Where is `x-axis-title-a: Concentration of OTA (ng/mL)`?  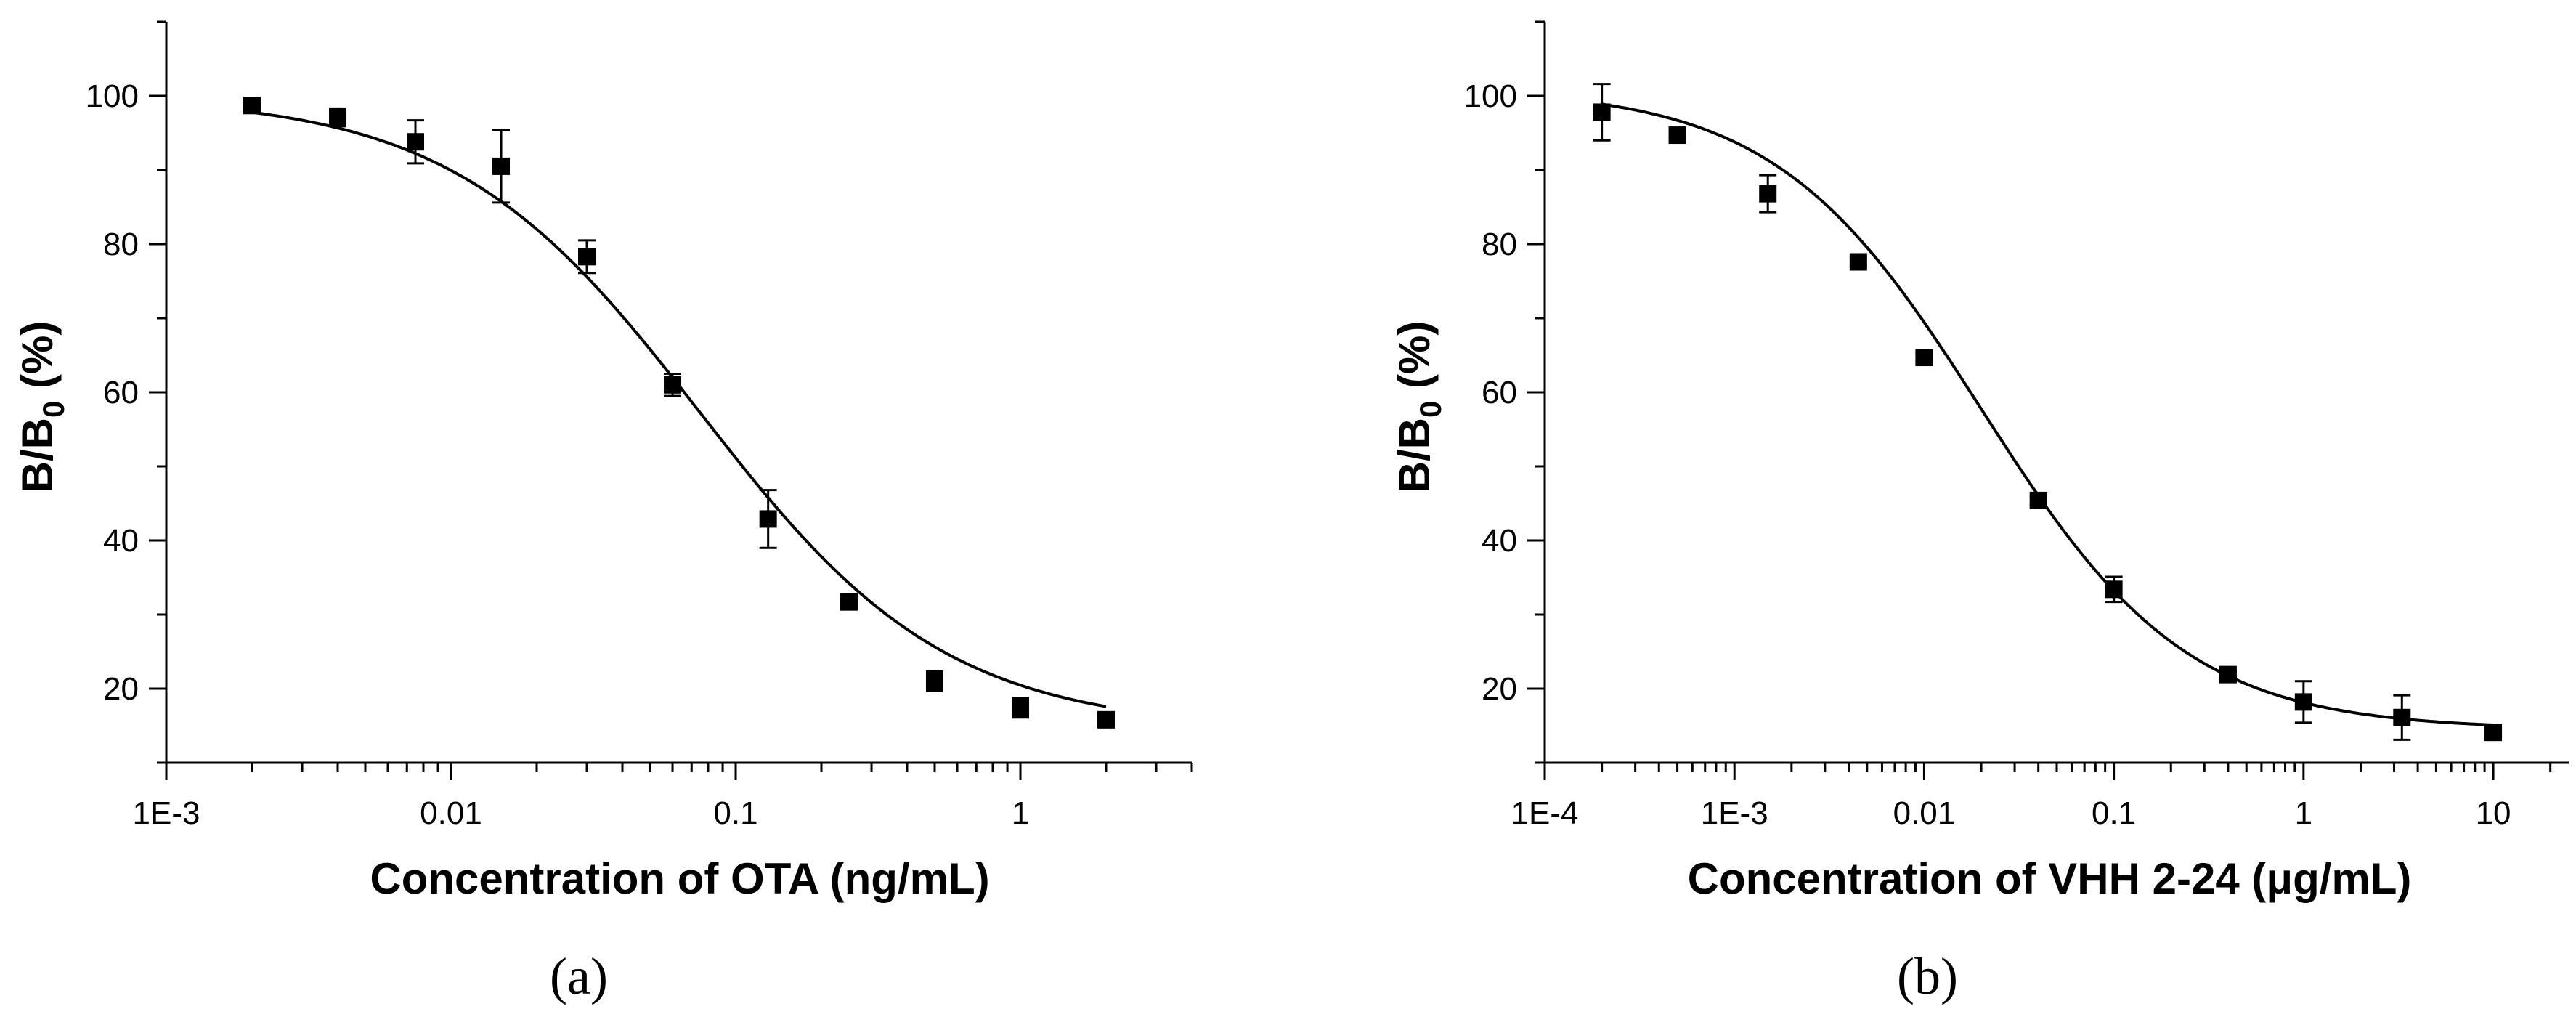 x-axis-title-a: Concentration of OTA (ng/mL) is located at coordinates (679, 878).